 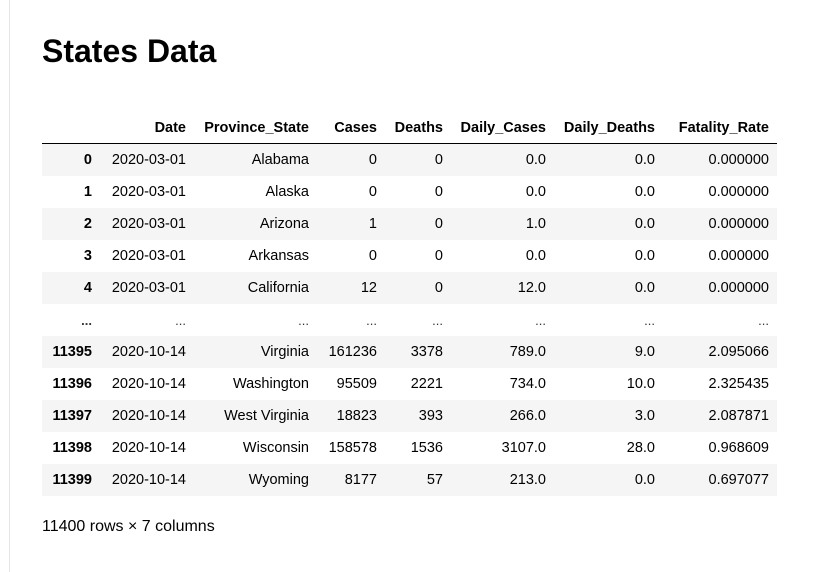 What do you see at coordinates (640, 448) in the screenshot?
I see `cell-daily-deaths: 28.0` at bounding box center [640, 448].